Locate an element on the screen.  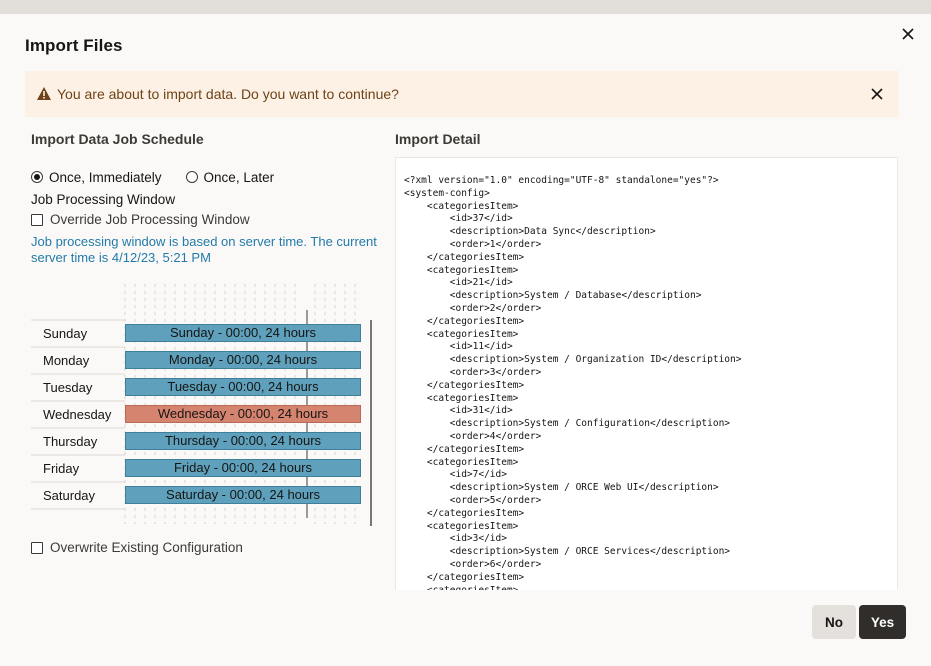
day-label: Thursday is located at coordinates (70, 441).